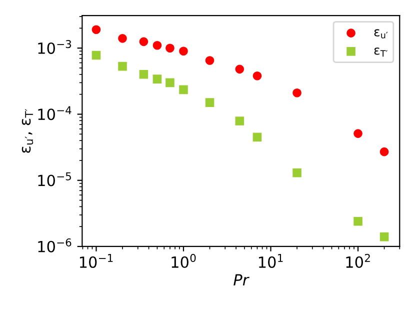 The width and height of the screenshot is (415, 312). I want to click on x-axis-title: Pr, so click(242, 280).